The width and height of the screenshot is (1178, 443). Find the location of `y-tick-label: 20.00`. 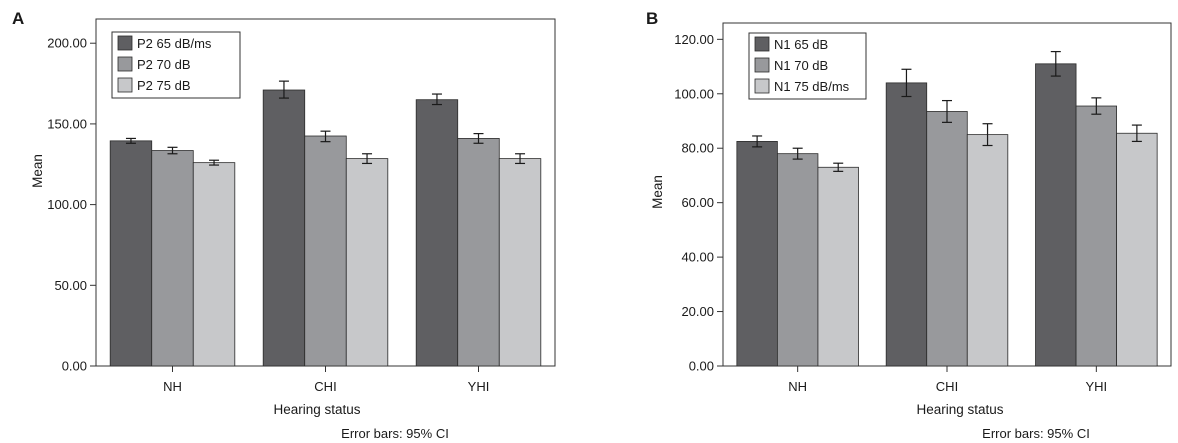

y-tick-label: 20.00 is located at coordinates (697, 311).